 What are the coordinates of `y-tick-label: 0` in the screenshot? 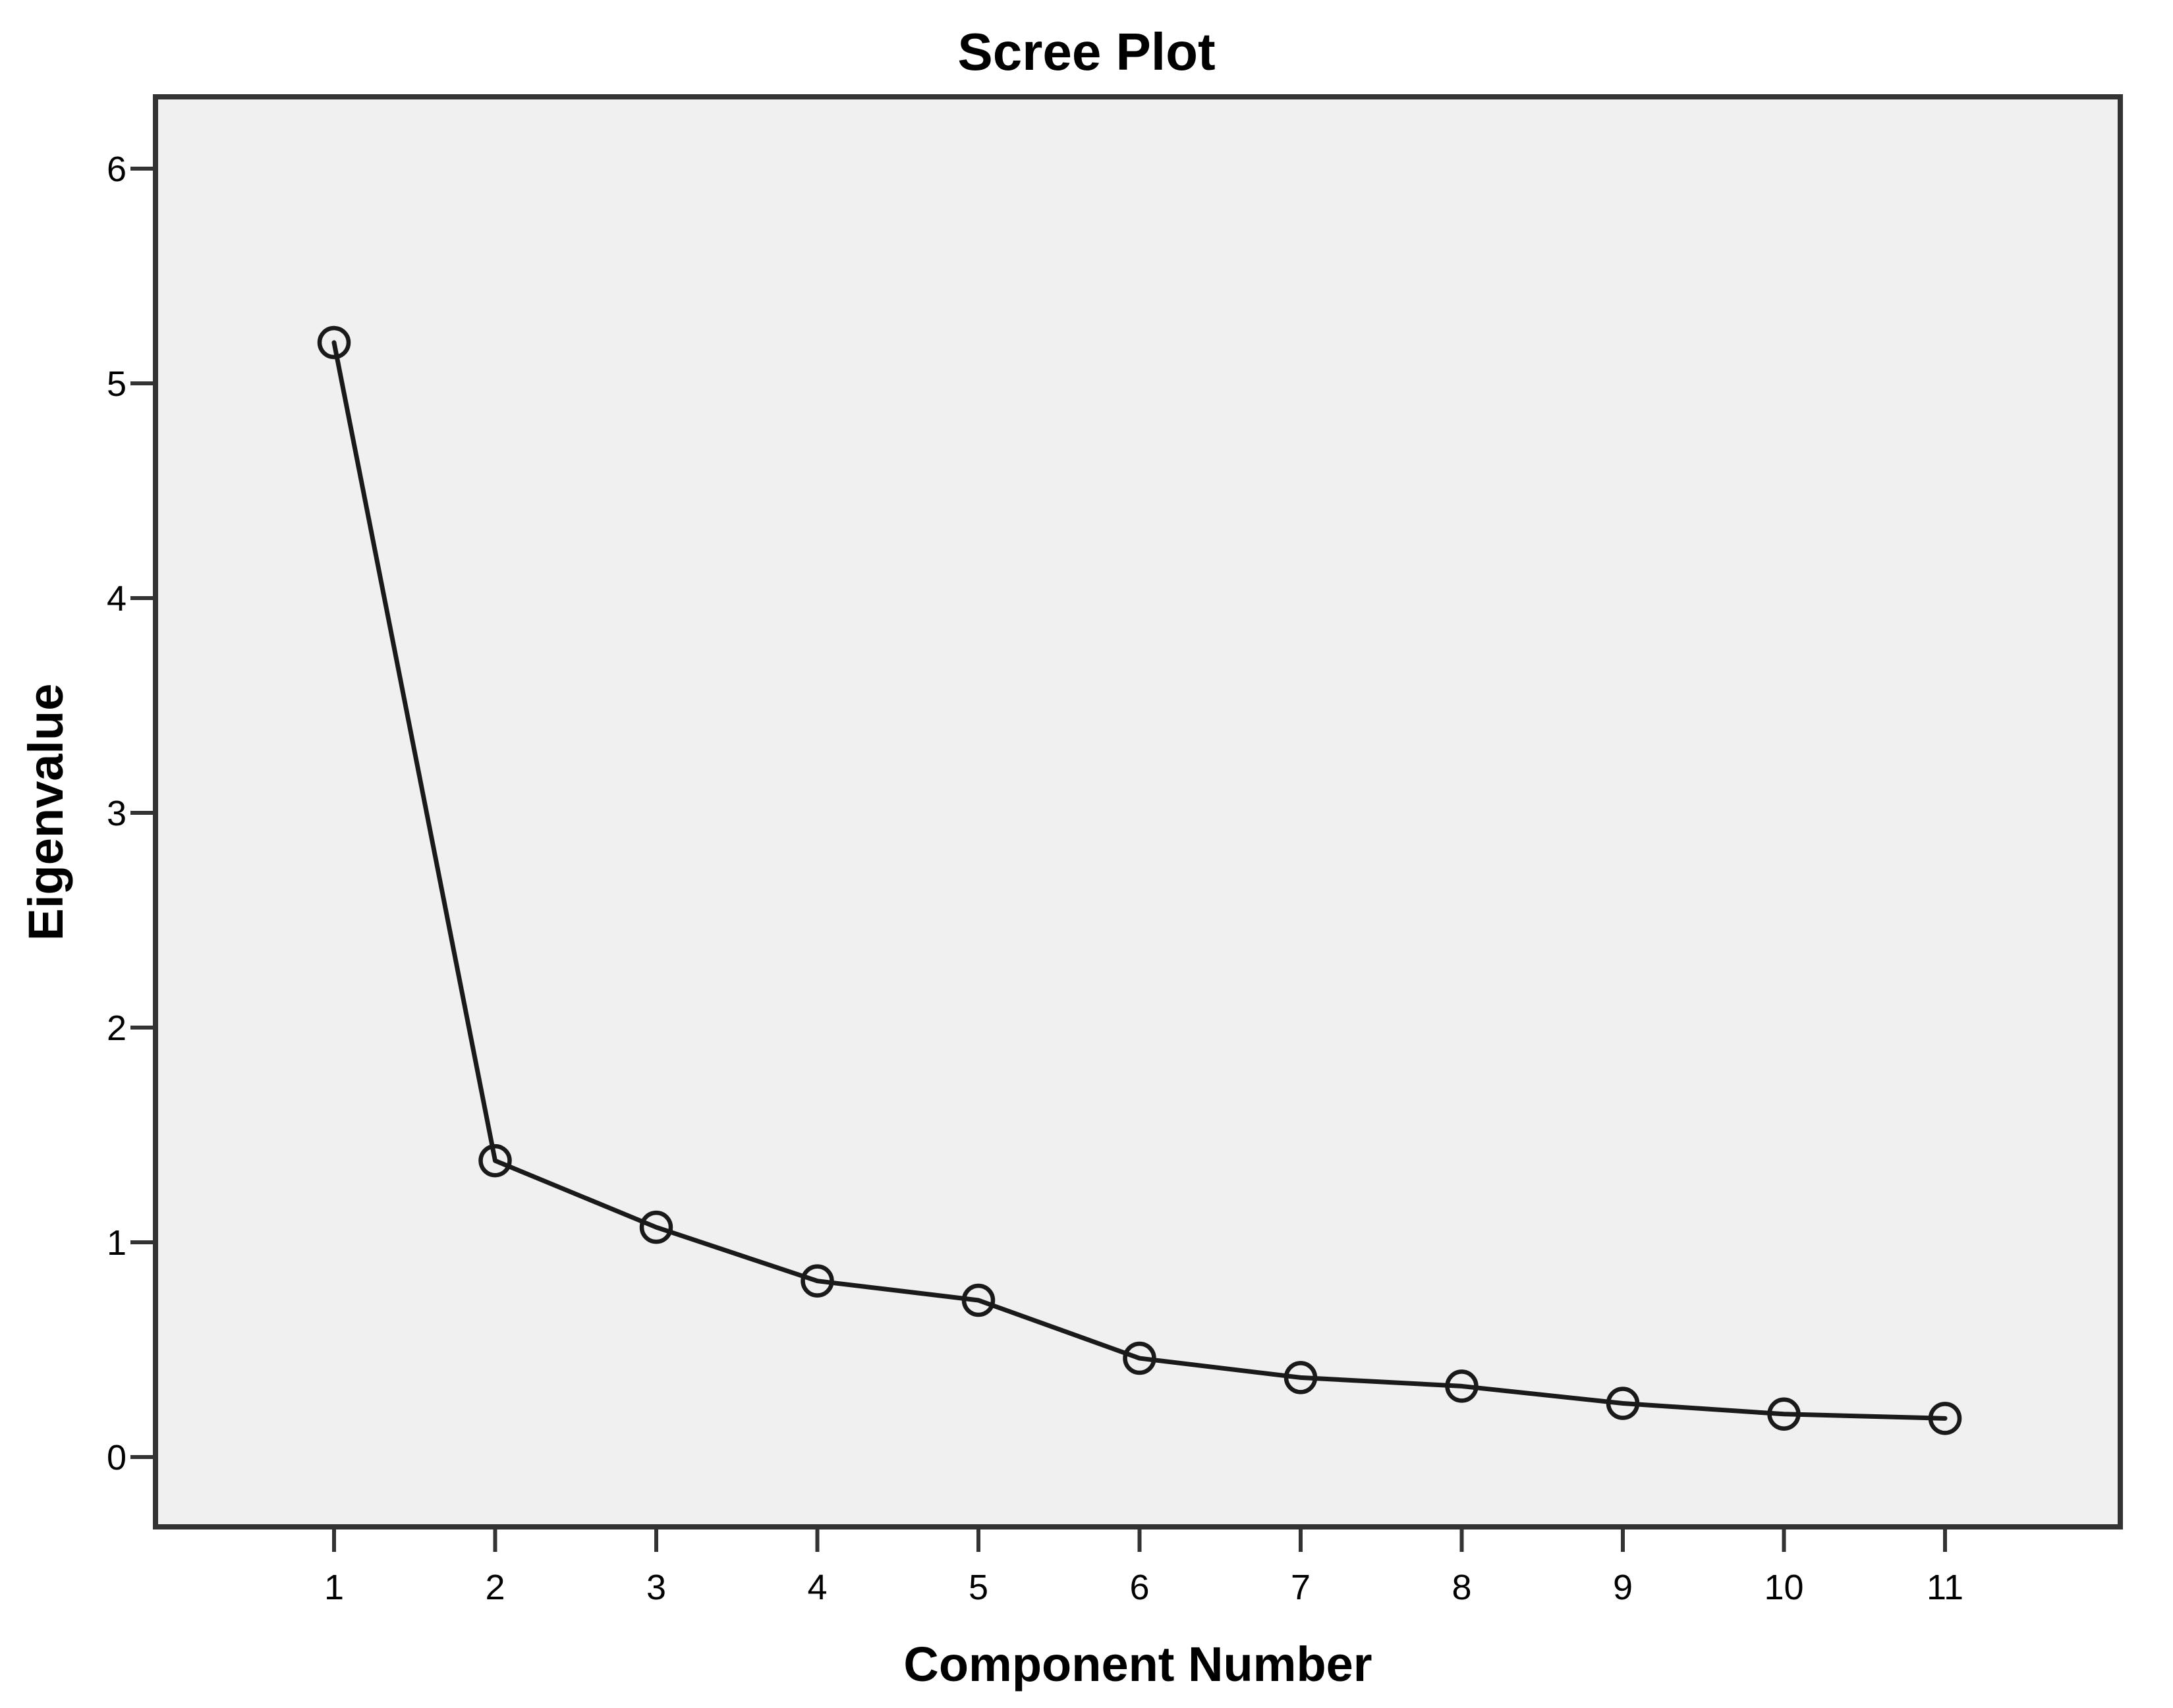 It's located at (117, 1457).